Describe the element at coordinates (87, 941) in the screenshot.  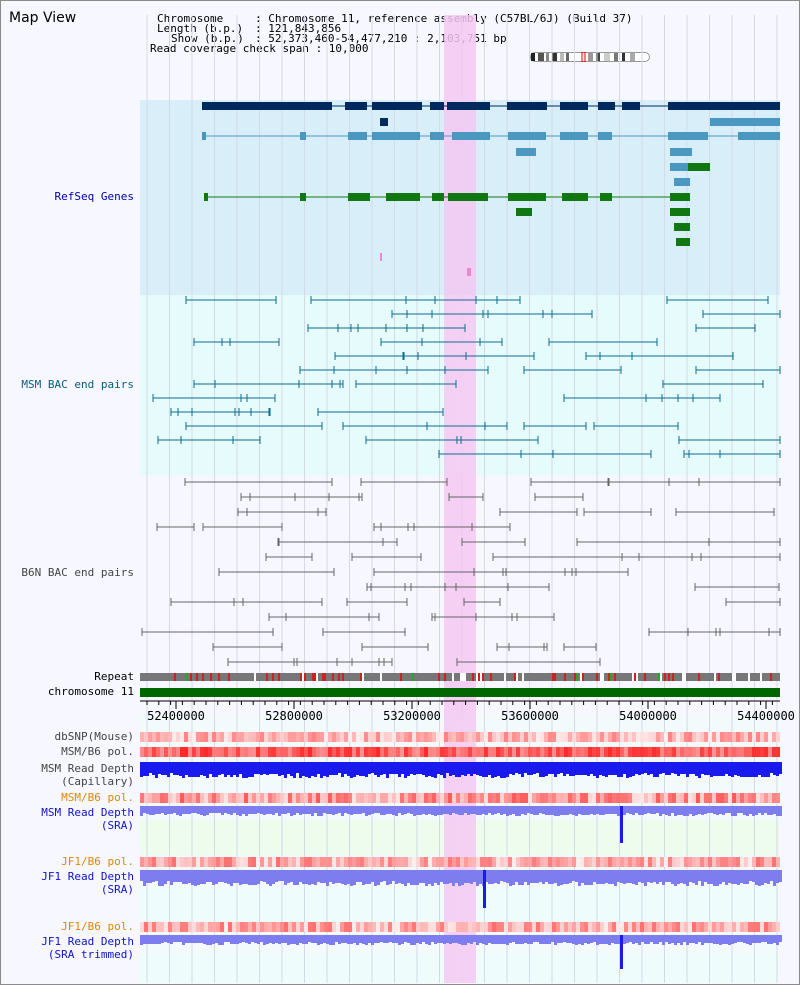
I see `track-label-jf1-trimmed: JF1 Read Depth` at that location.